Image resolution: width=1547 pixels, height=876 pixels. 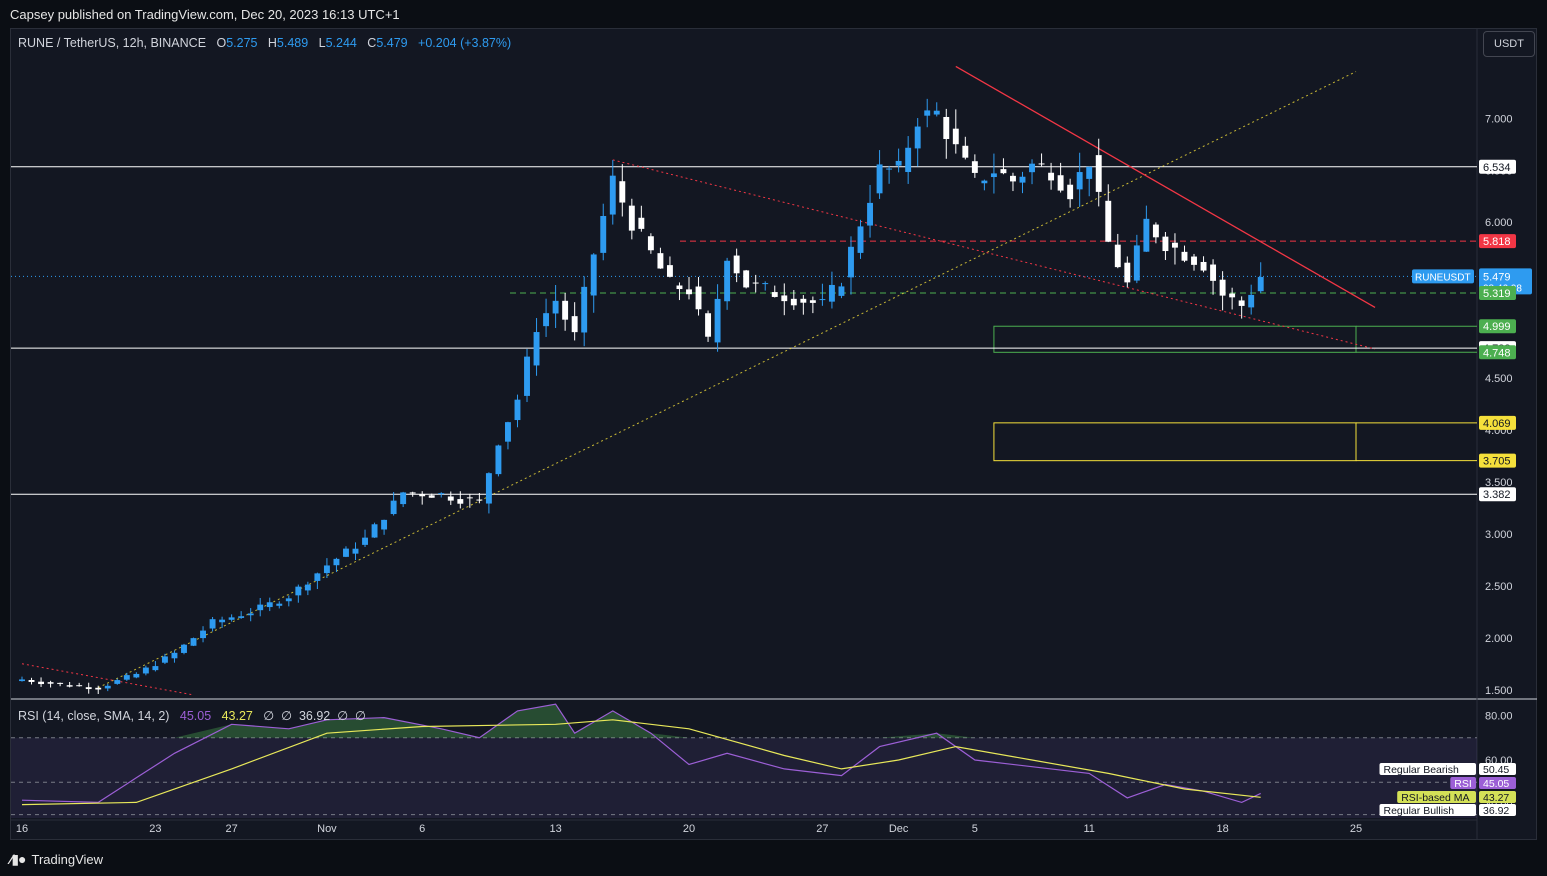 I want to click on currency-button: USDT, so click(x=1509, y=44).